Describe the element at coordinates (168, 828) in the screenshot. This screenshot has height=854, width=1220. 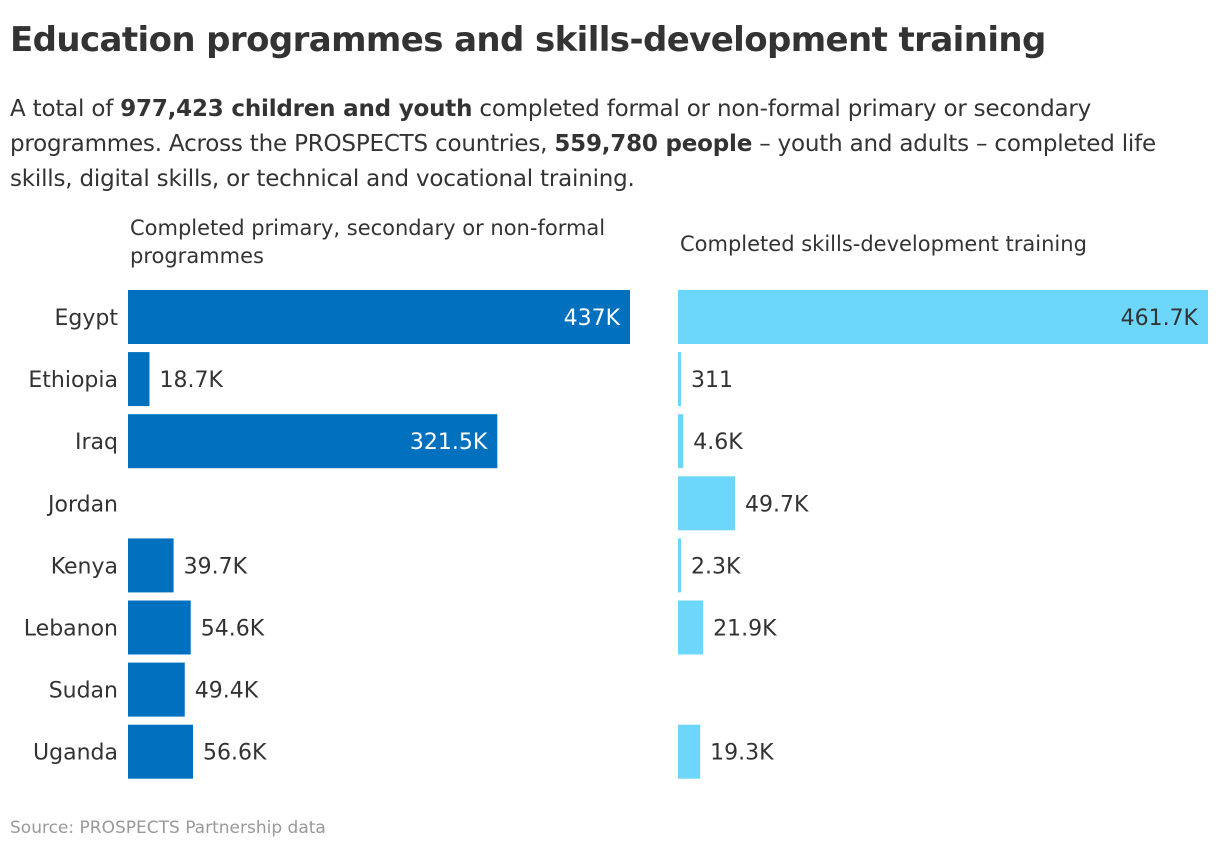
I see `source-note: Source: PROSPECTS Partnership data` at that location.